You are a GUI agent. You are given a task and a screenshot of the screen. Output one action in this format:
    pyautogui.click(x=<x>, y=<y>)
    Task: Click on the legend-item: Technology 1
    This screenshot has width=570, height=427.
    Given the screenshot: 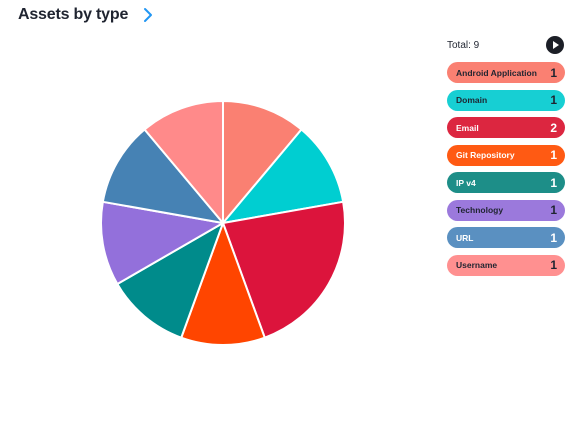 What is the action you would take?
    pyautogui.click(x=506, y=210)
    